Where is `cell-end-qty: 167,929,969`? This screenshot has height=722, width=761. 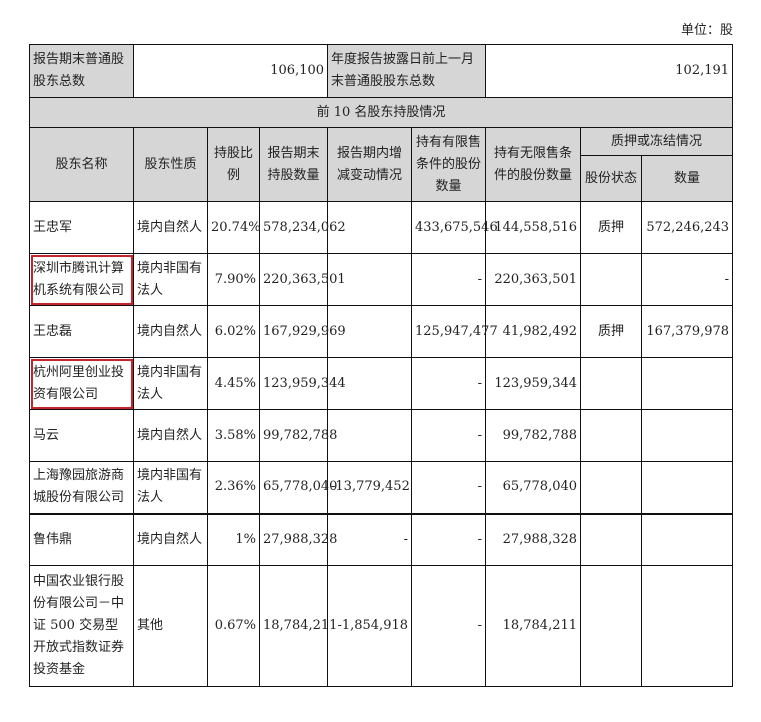
cell-end-qty: 167,929,969 is located at coordinates (302, 331).